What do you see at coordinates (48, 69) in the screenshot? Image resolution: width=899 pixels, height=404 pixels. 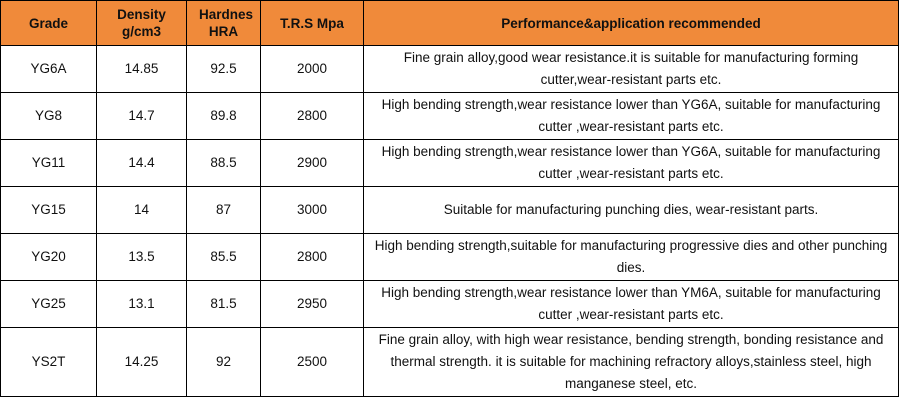 I see `cell-grade: YG6A` at bounding box center [48, 69].